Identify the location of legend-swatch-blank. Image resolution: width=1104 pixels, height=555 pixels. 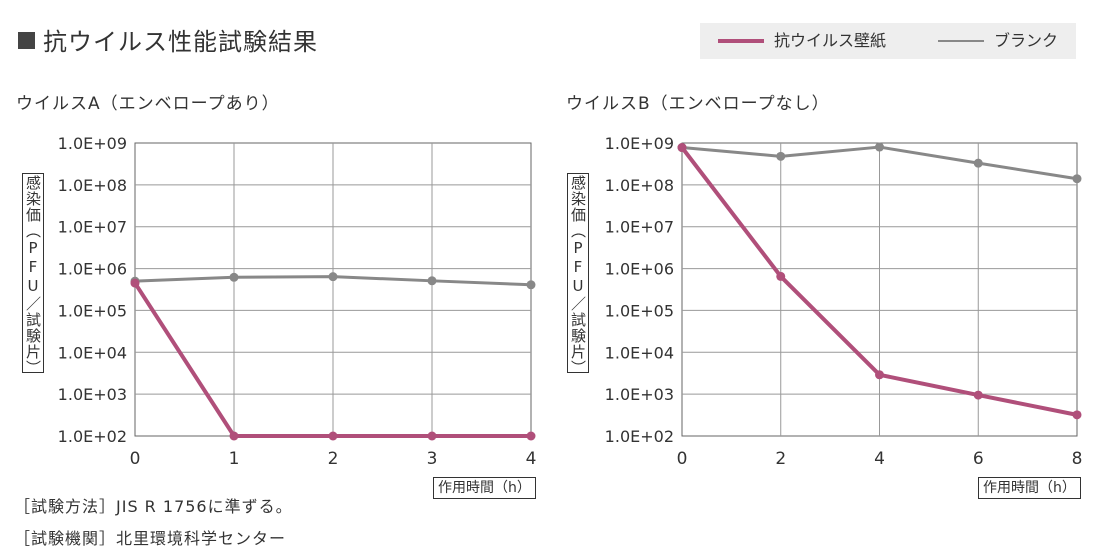
(961, 41).